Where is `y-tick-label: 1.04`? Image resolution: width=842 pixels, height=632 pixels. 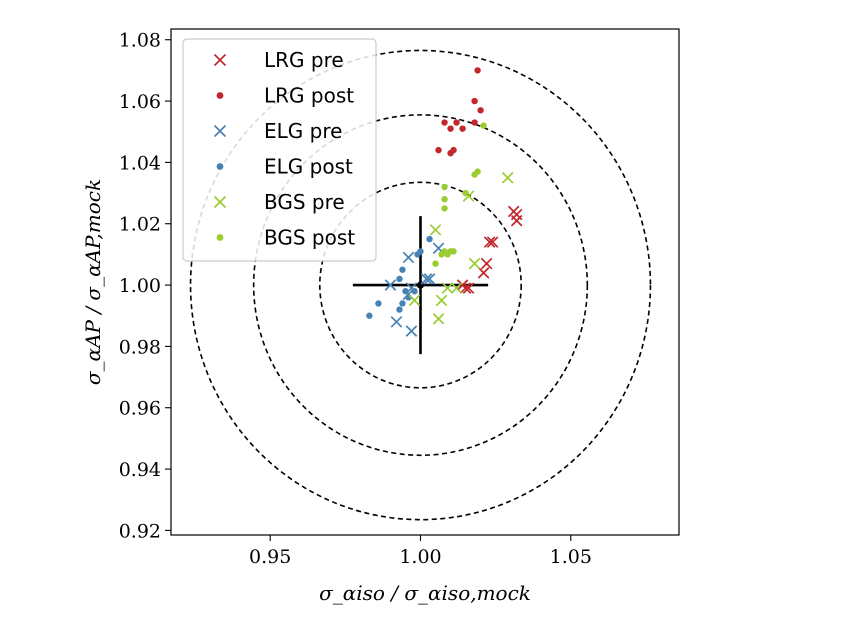
y-tick-label: 1.04 is located at coordinates (140, 163).